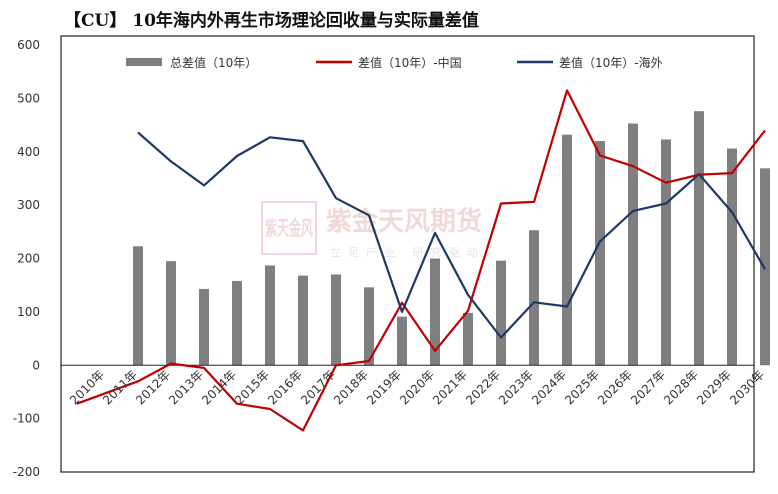 The width and height of the screenshot is (778, 494). Describe the element at coordinates (450, 387) in the screenshot. I see `x-tick-label: 2021年` at that location.